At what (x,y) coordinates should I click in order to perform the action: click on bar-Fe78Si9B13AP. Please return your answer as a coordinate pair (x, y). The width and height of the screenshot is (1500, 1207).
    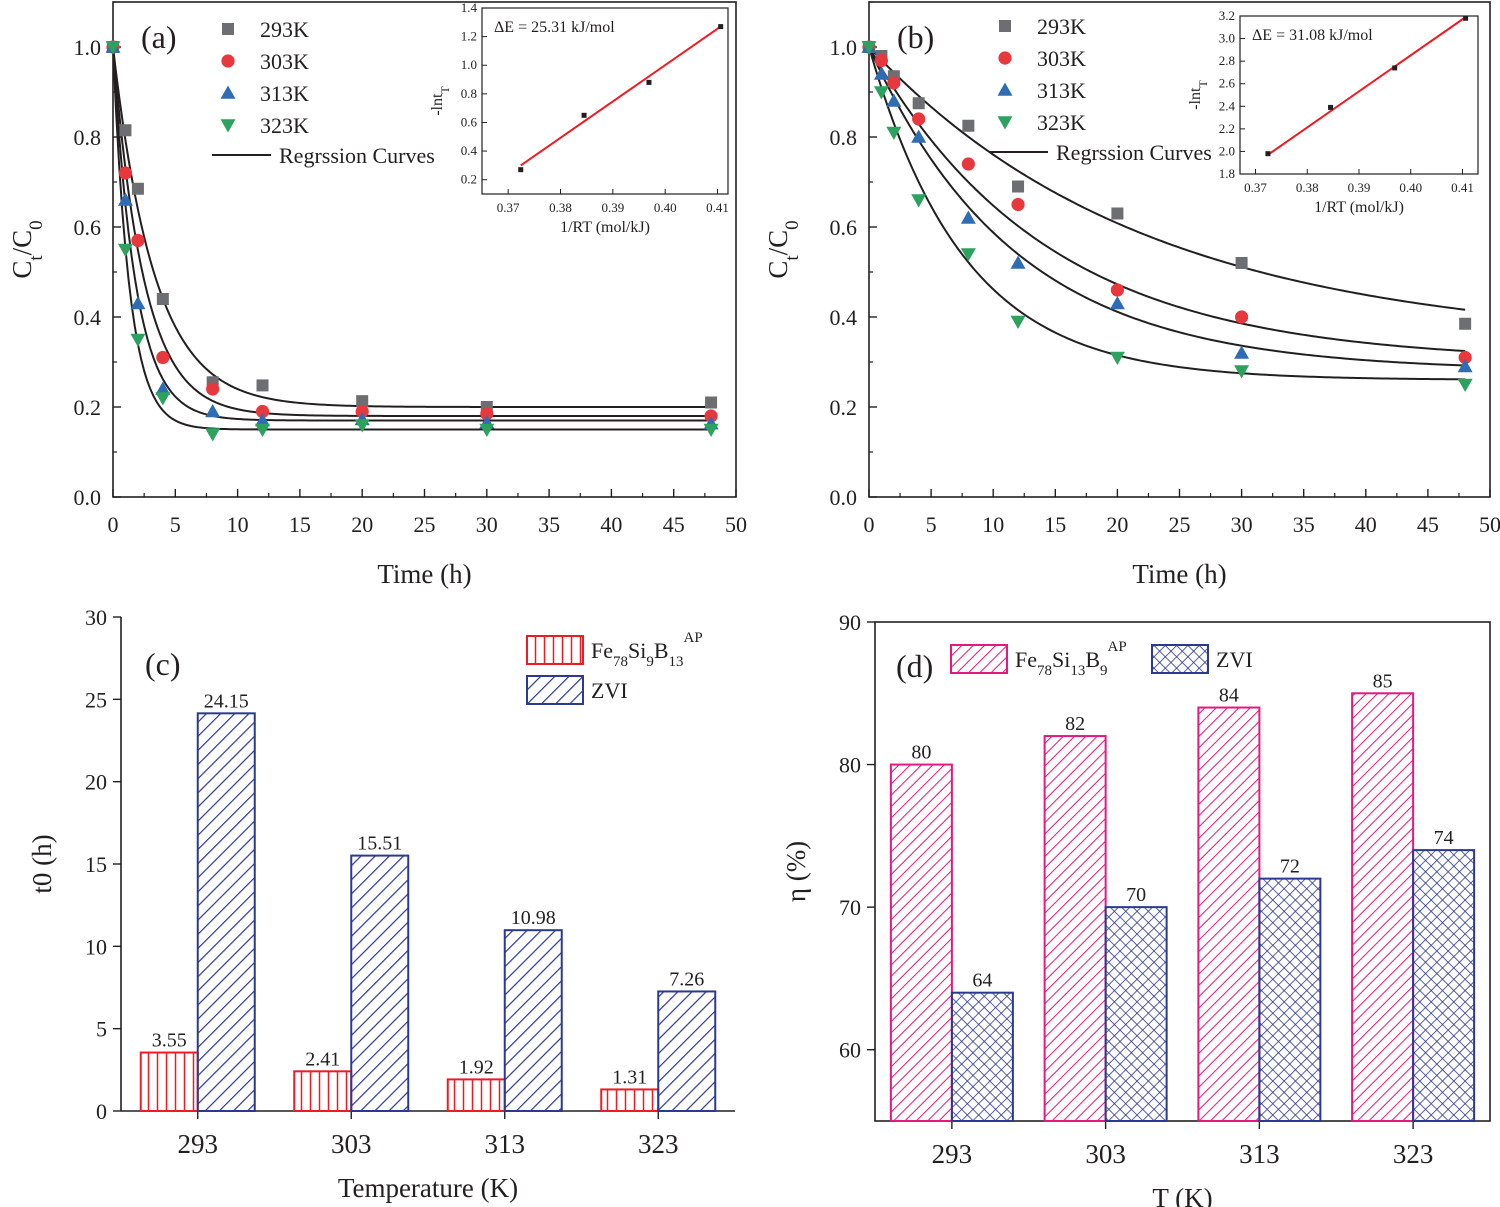
    Looking at the image, I should click on (323, 1091).